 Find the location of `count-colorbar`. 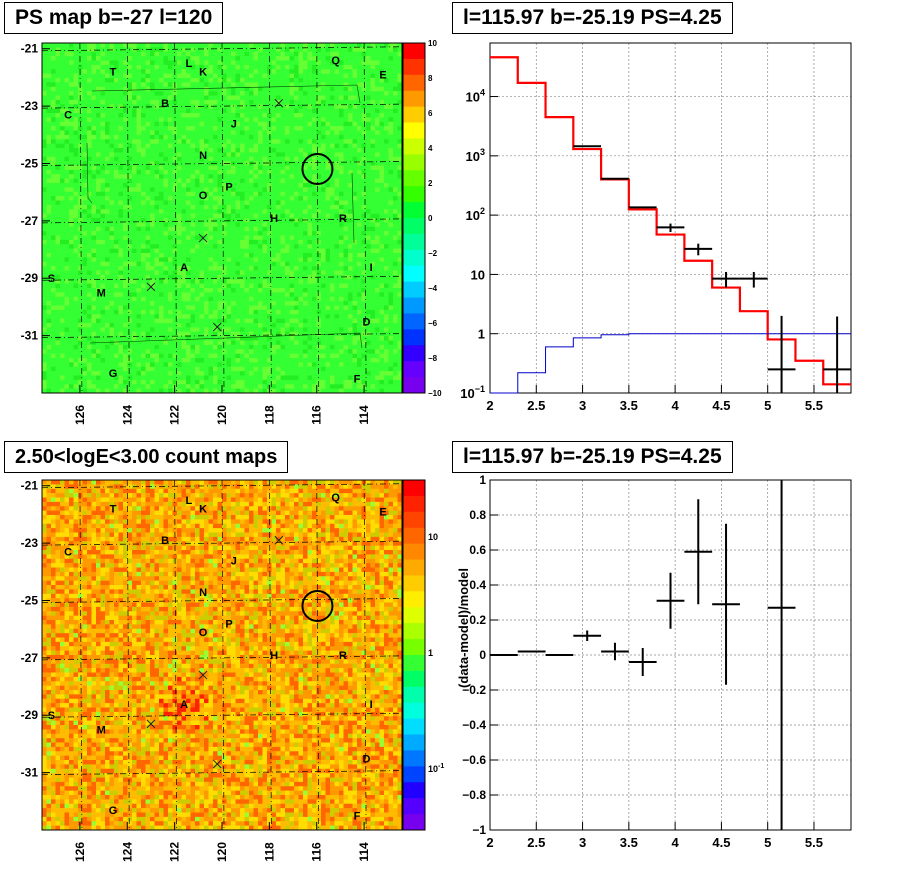

count-colorbar is located at coordinates (414, 655).